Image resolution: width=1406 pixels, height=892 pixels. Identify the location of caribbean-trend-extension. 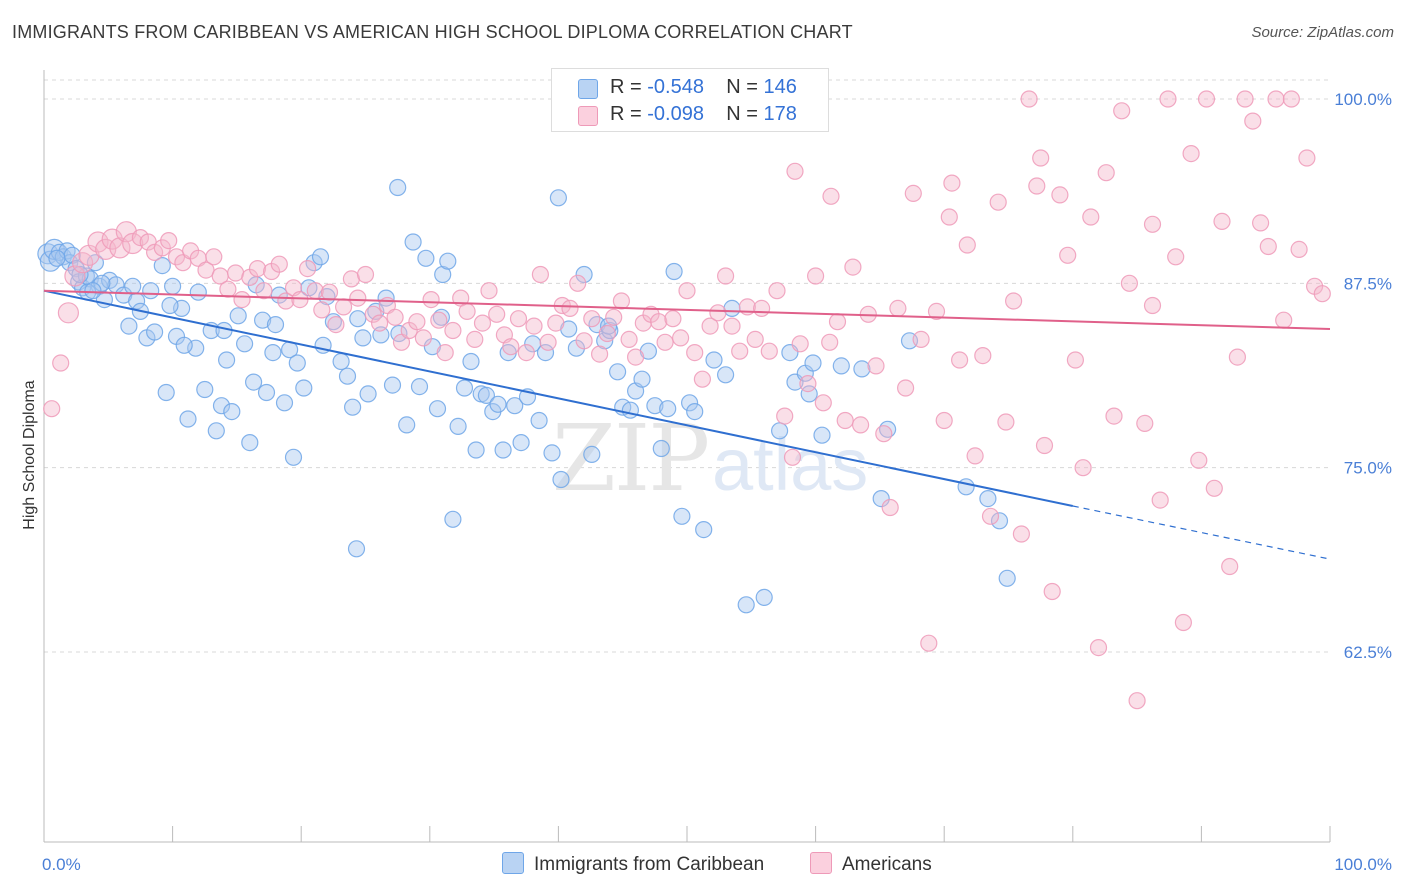
(1201, 532).